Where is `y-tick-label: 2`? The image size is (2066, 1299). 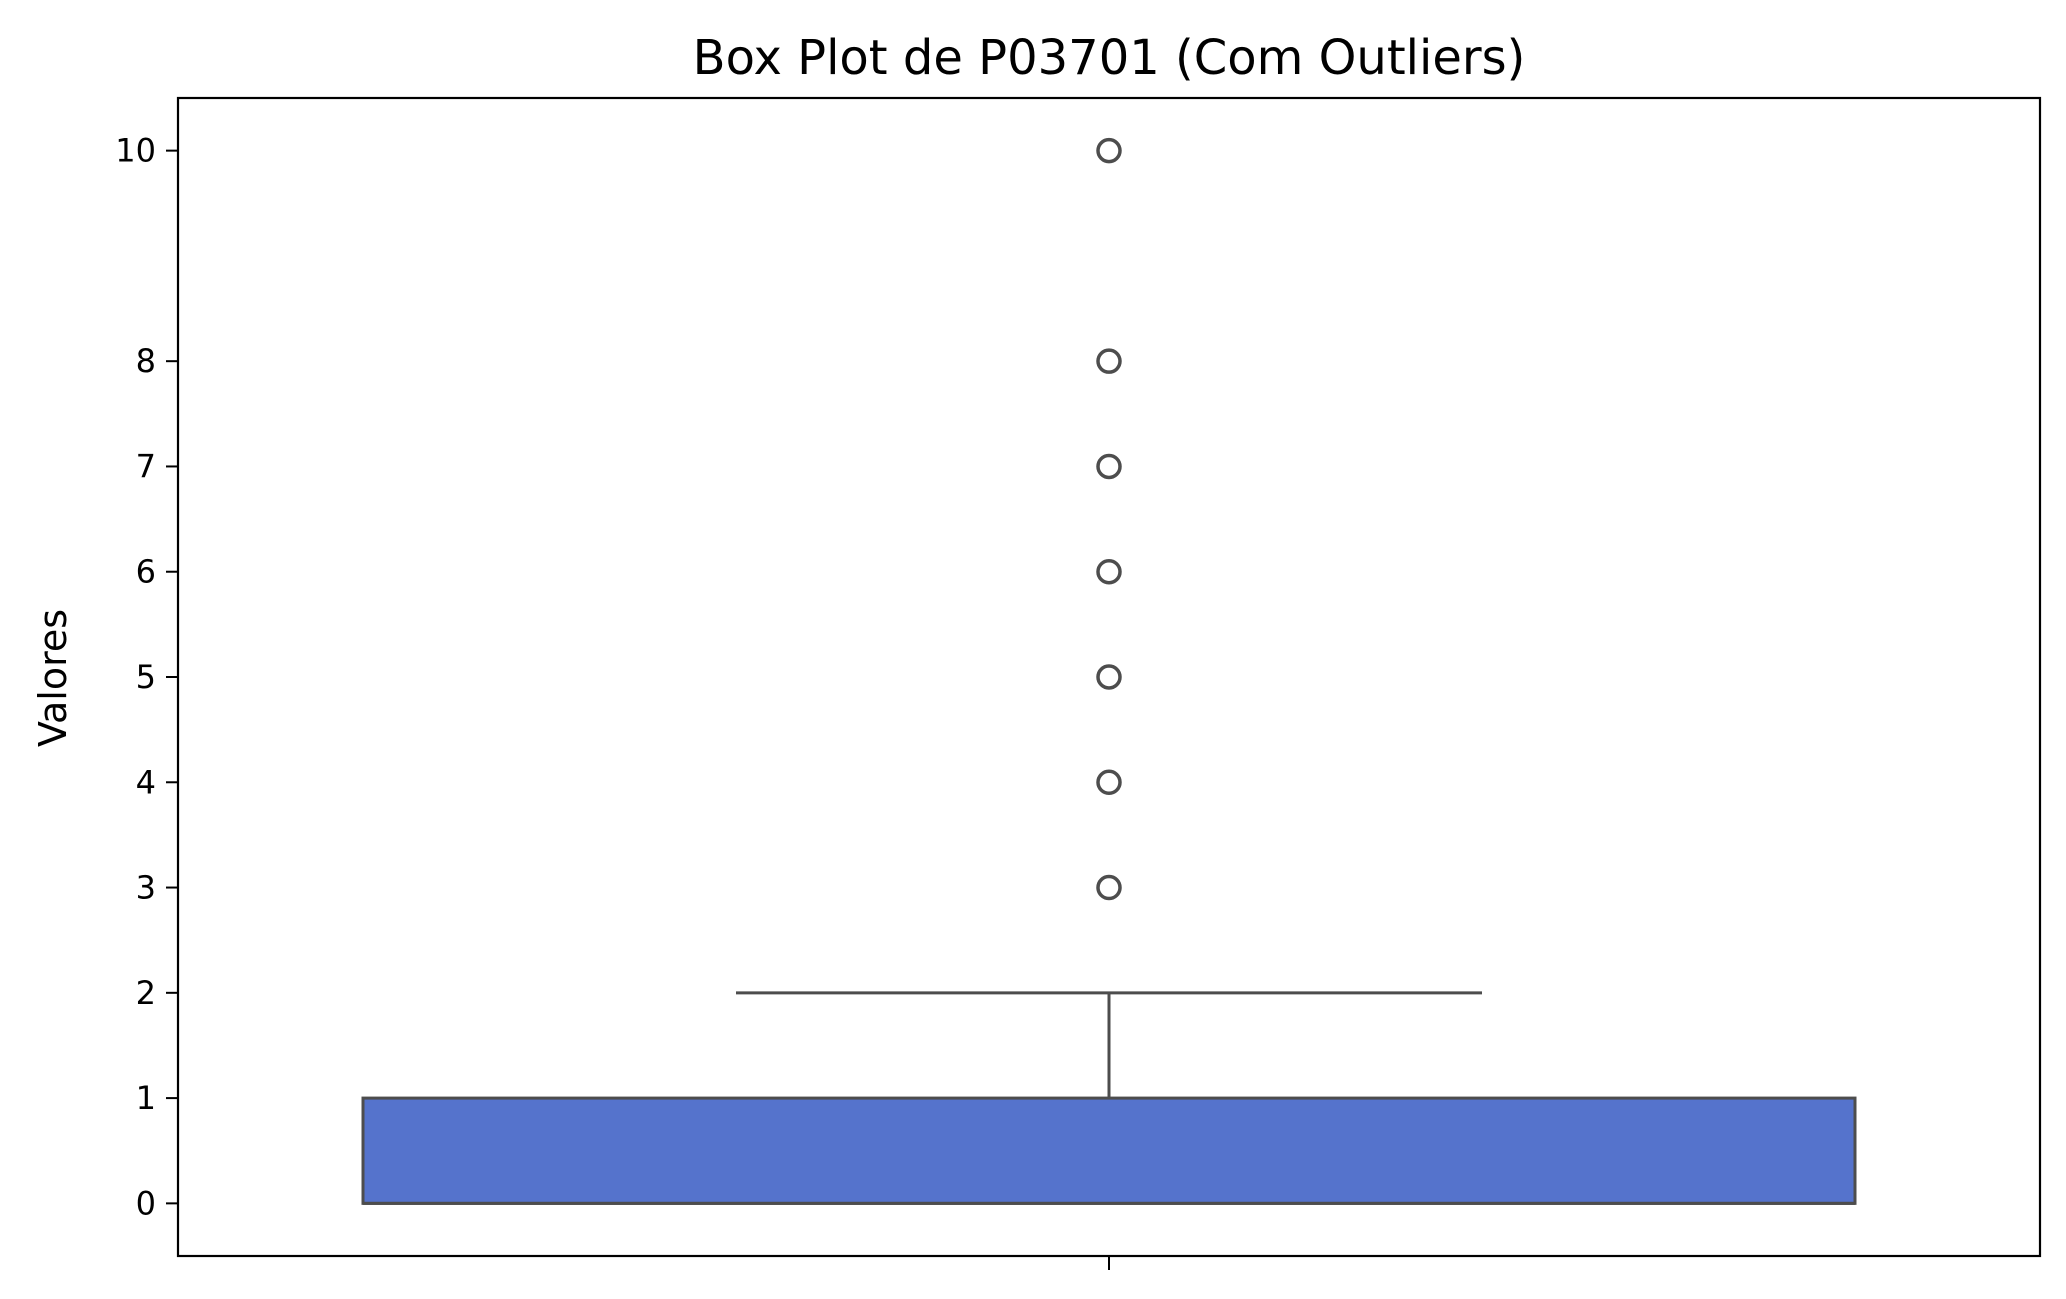 y-tick-label: 2 is located at coordinates (146, 993).